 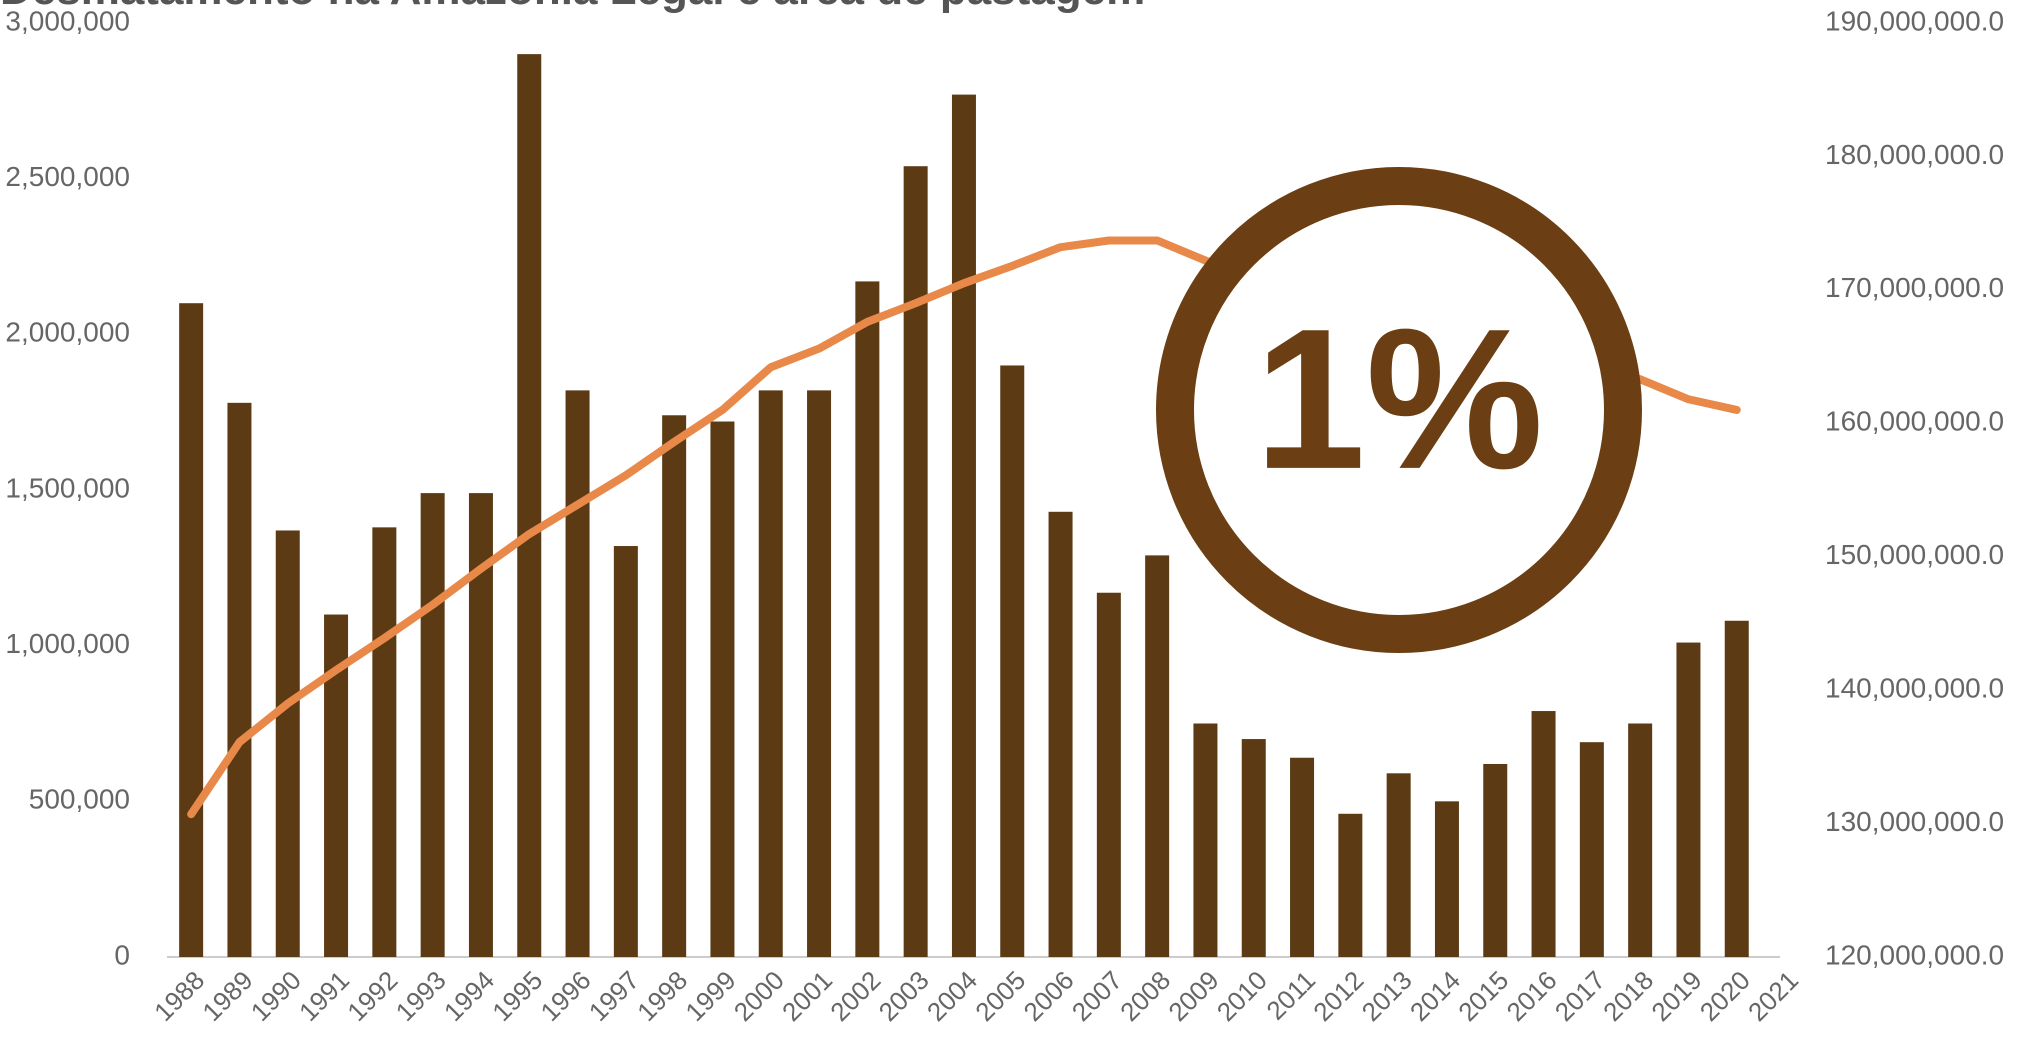 I want to click on y-tick-label: 0, so click(x=122, y=954).